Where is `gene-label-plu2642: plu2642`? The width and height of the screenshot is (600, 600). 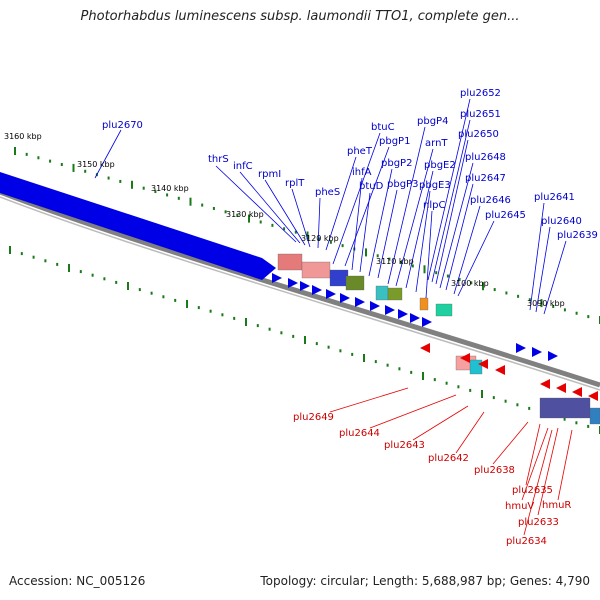
gene-label-plu2642: plu2642 is located at coordinates (448, 458).